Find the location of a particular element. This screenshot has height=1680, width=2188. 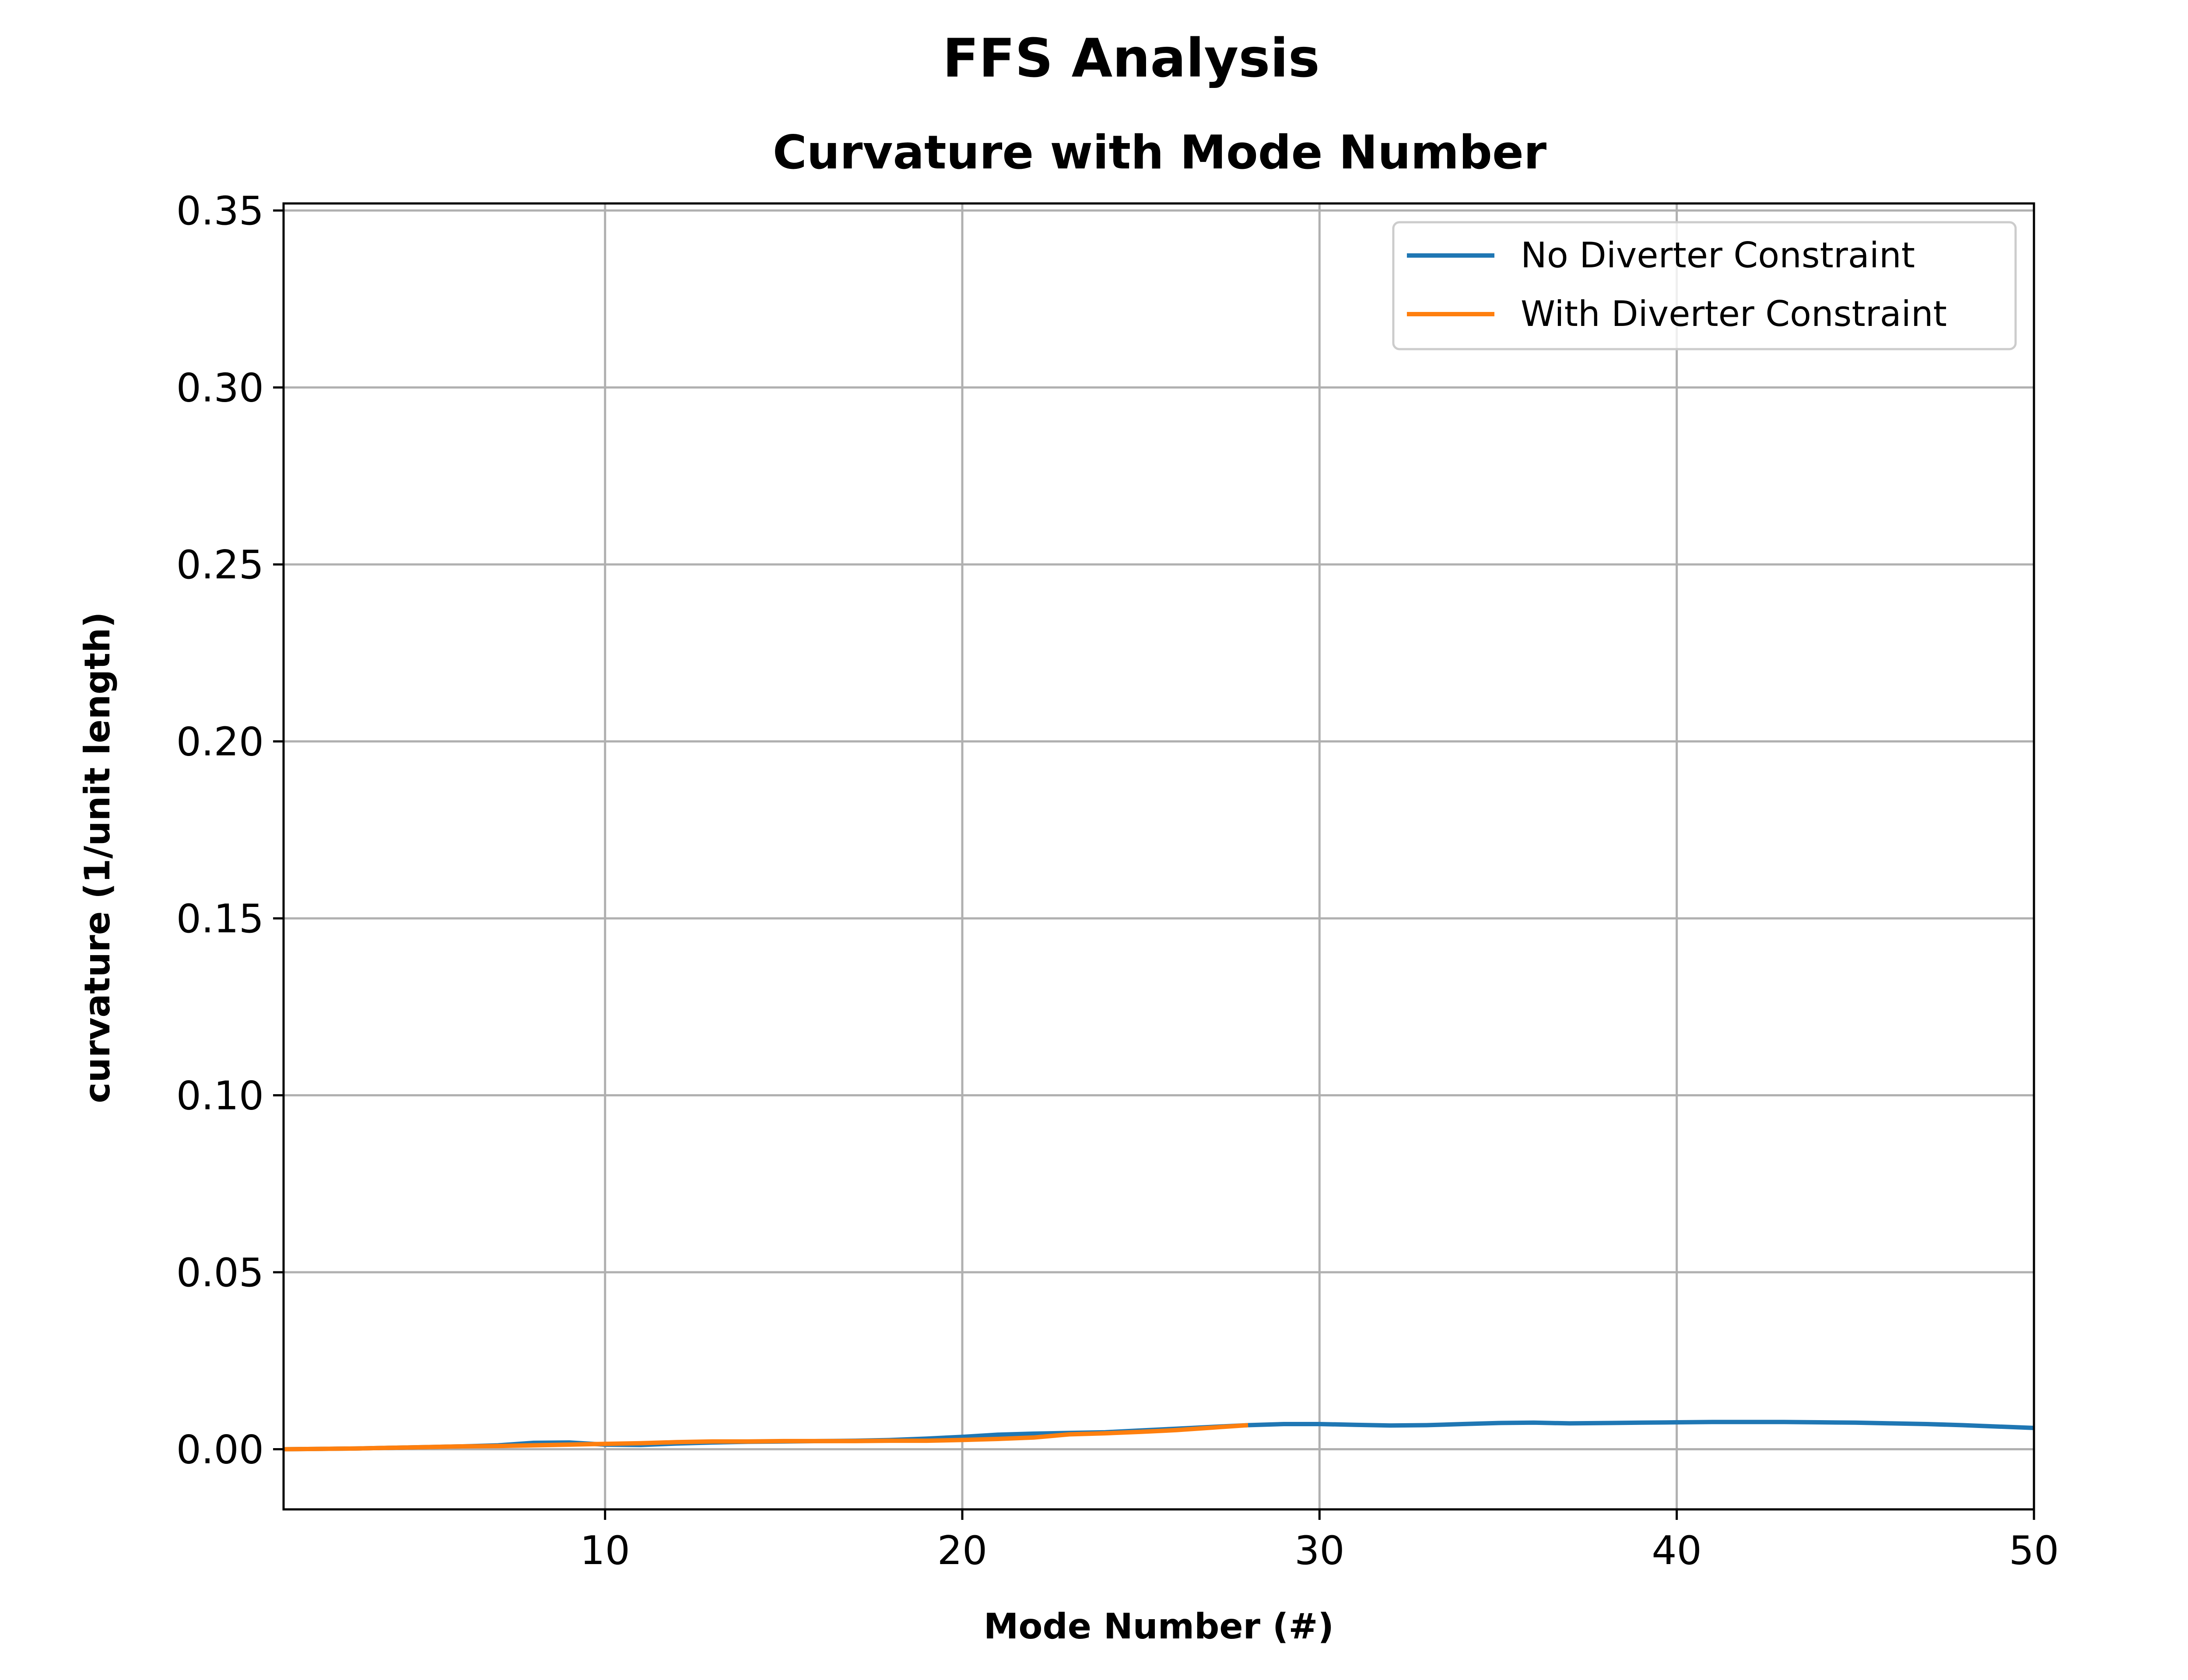

y-tick-label: 0.00 is located at coordinates (220, 1450).